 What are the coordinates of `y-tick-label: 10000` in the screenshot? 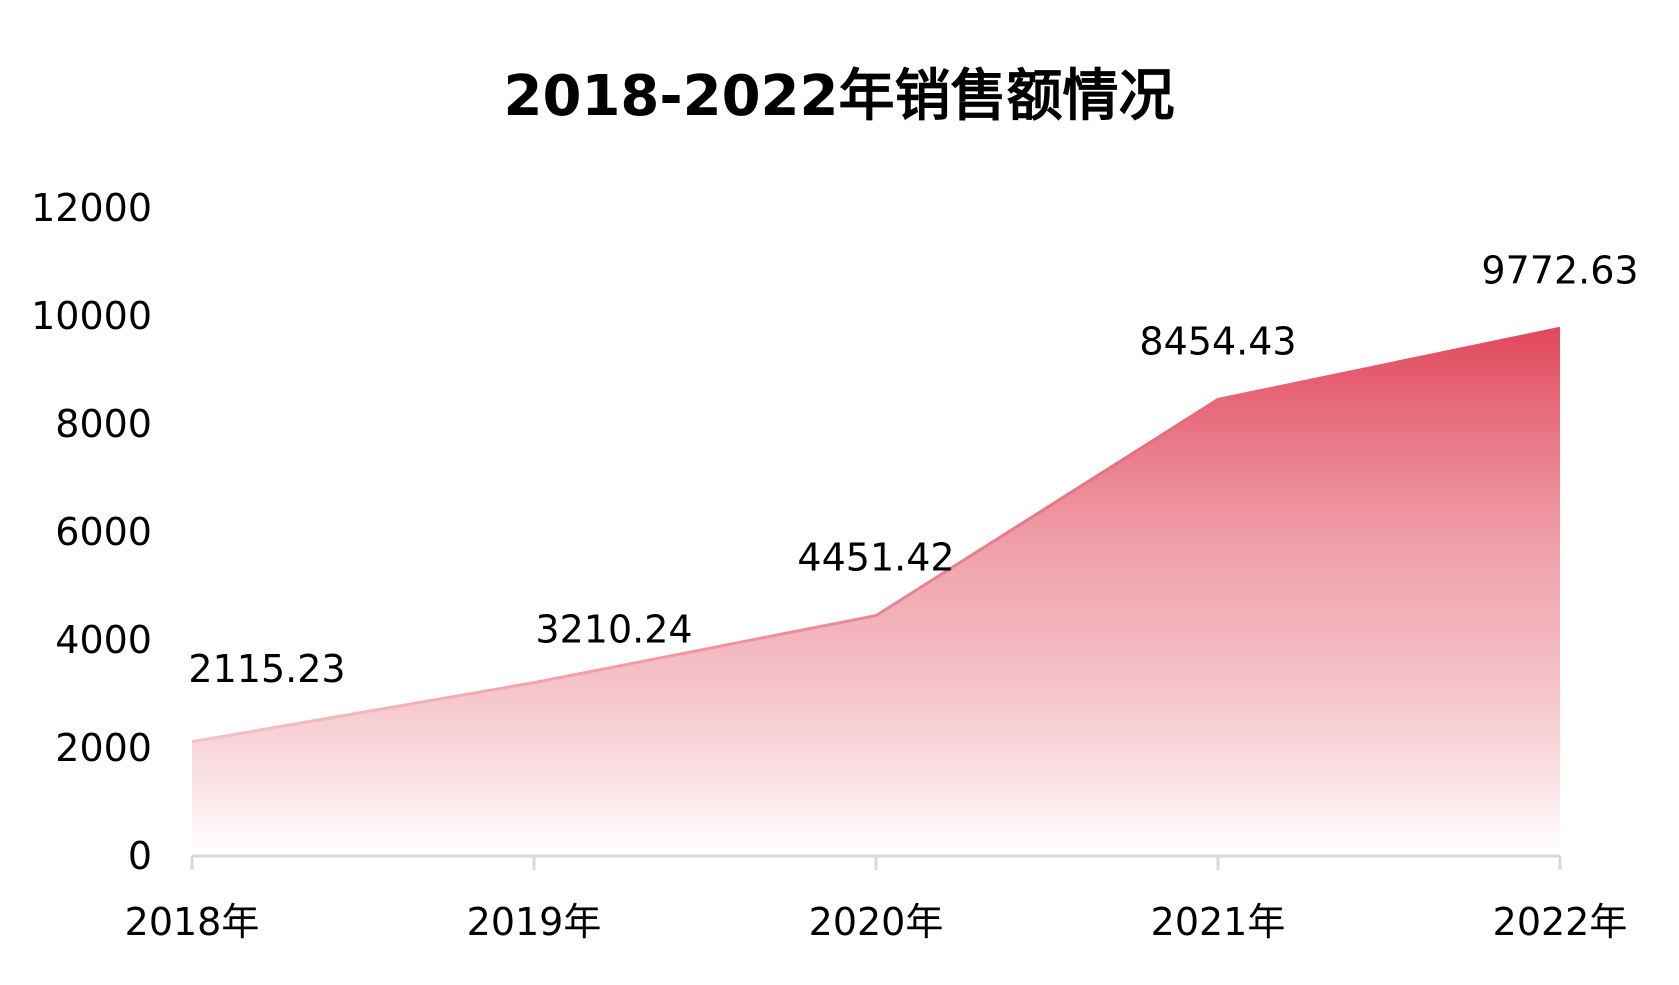 It's located at (91, 316).